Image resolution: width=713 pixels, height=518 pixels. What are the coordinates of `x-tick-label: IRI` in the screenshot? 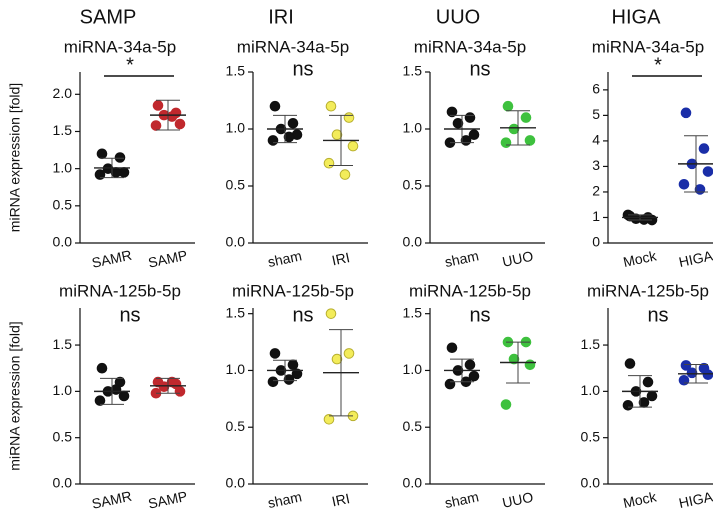 It's located at (340, 499).